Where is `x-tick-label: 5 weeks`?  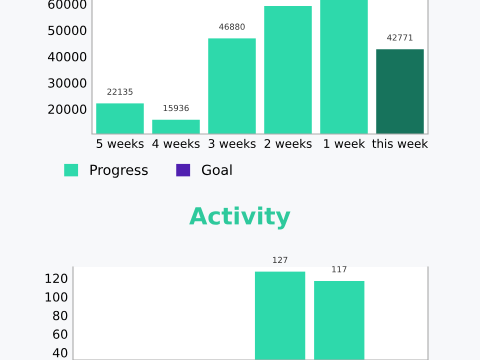
x-tick-label: 5 weeks is located at coordinates (120, 143).